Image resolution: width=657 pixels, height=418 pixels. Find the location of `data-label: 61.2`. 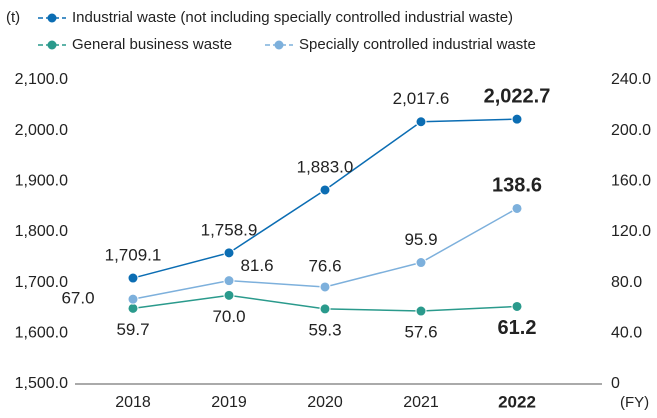

data-label: 61.2 is located at coordinates (517, 328).